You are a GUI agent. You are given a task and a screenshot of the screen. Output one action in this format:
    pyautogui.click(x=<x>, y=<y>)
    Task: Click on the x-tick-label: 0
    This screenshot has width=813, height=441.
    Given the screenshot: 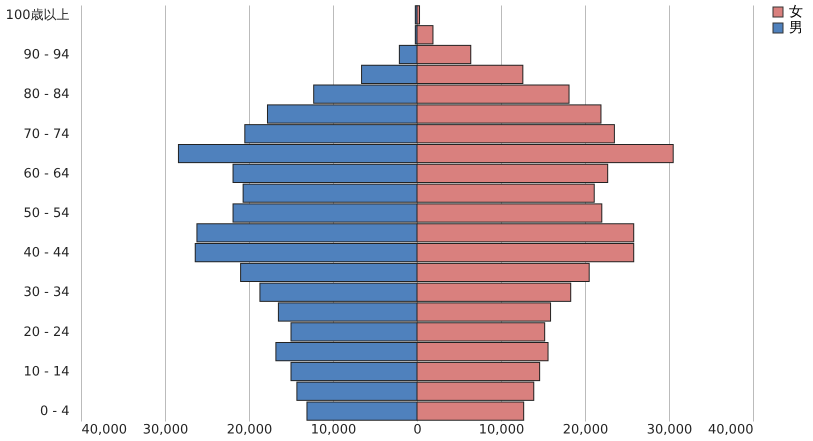 What is the action you would take?
    pyautogui.click(x=417, y=430)
    